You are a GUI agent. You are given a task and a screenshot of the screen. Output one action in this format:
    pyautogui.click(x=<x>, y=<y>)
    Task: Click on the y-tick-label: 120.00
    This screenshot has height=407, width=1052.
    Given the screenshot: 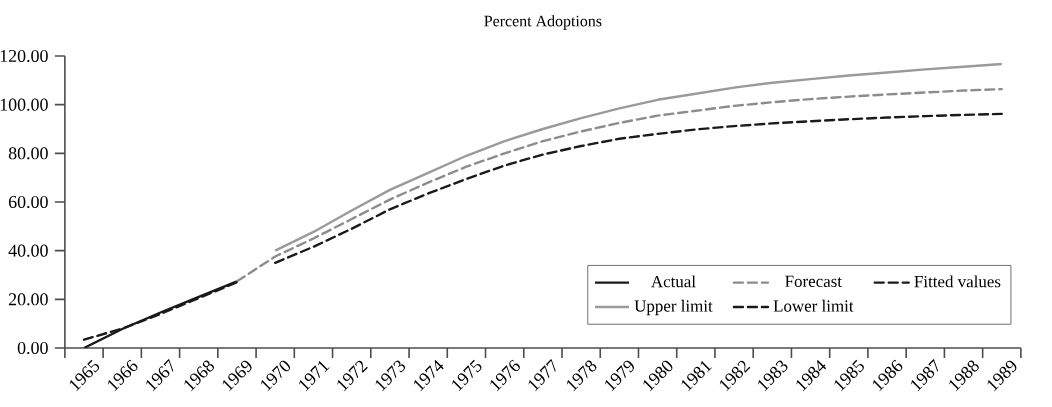 What is the action you would take?
    pyautogui.click(x=24, y=56)
    